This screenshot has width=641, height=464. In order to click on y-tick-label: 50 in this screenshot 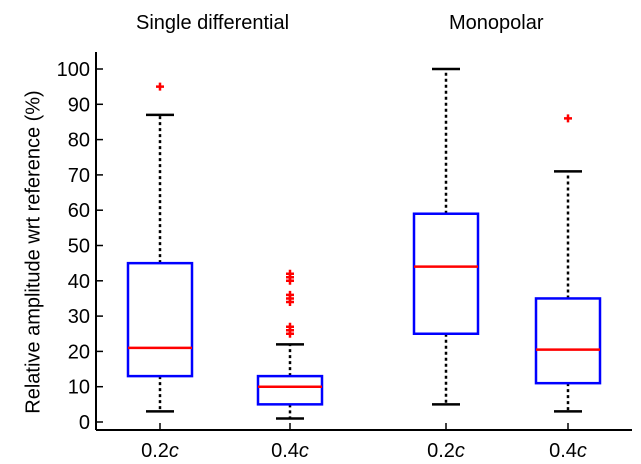, I will do `click(79, 247)`.